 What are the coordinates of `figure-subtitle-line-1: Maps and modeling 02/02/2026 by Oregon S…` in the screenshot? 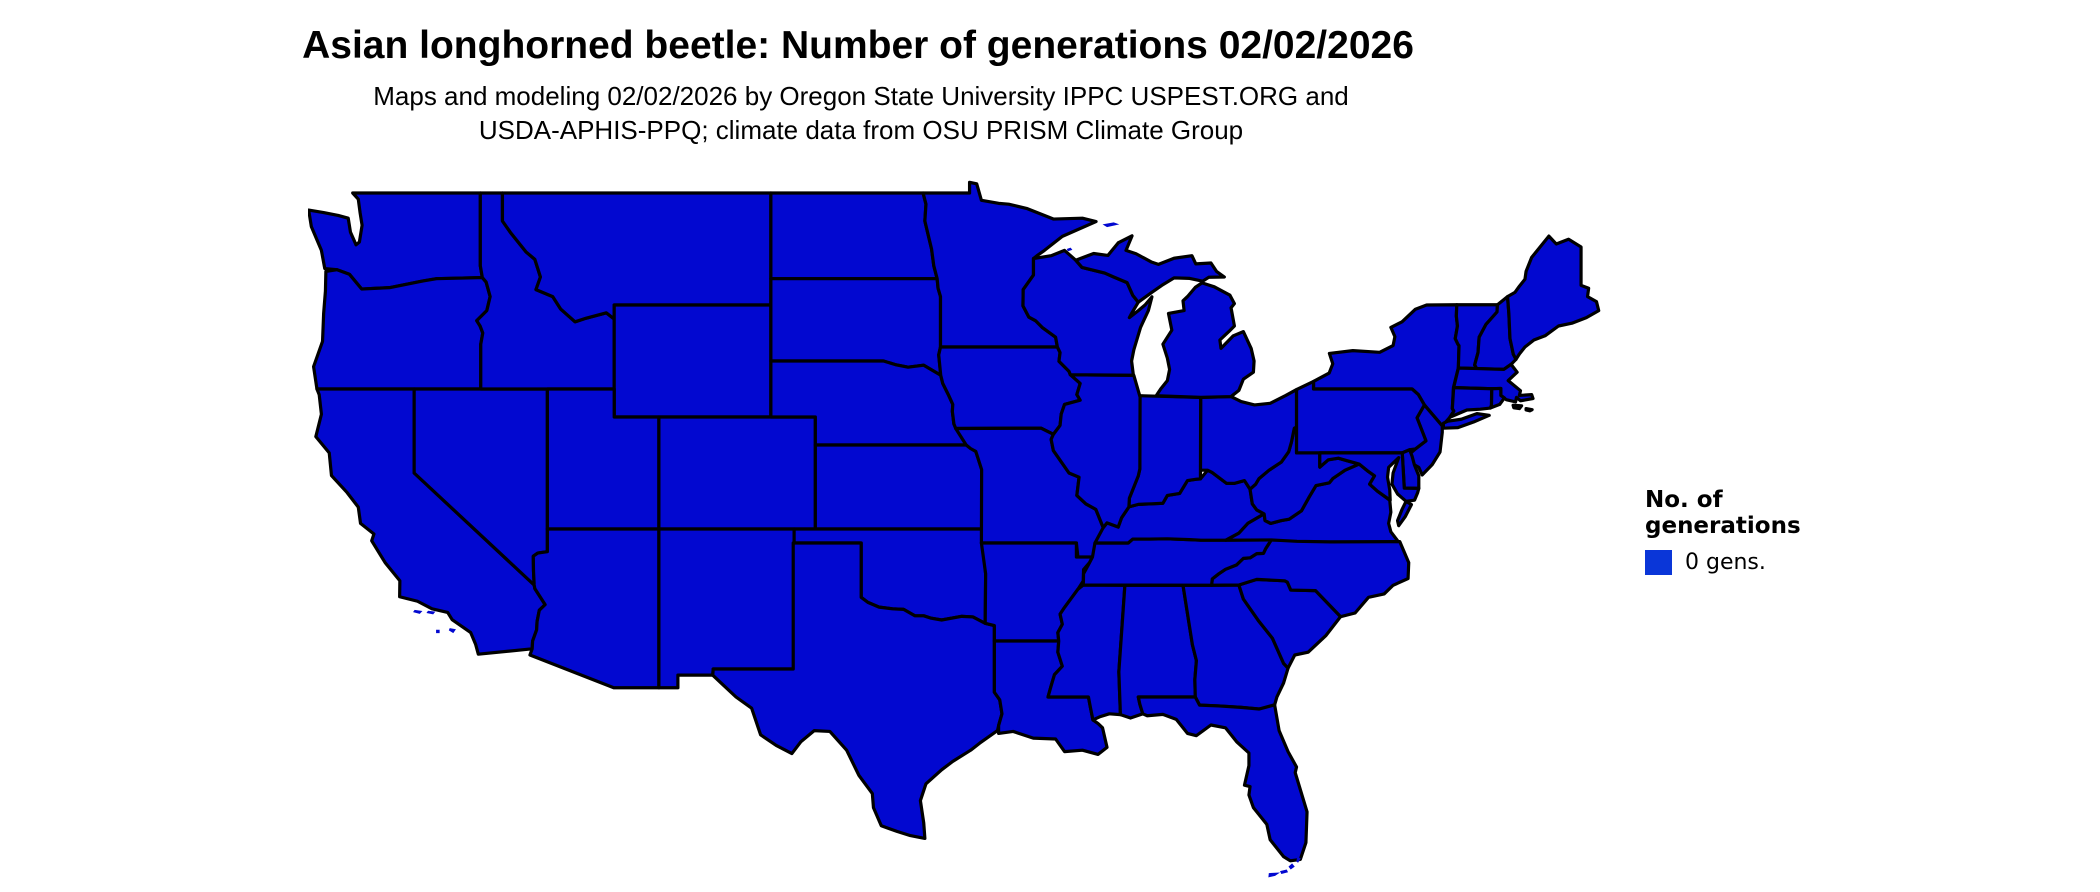 It's located at (861, 96).